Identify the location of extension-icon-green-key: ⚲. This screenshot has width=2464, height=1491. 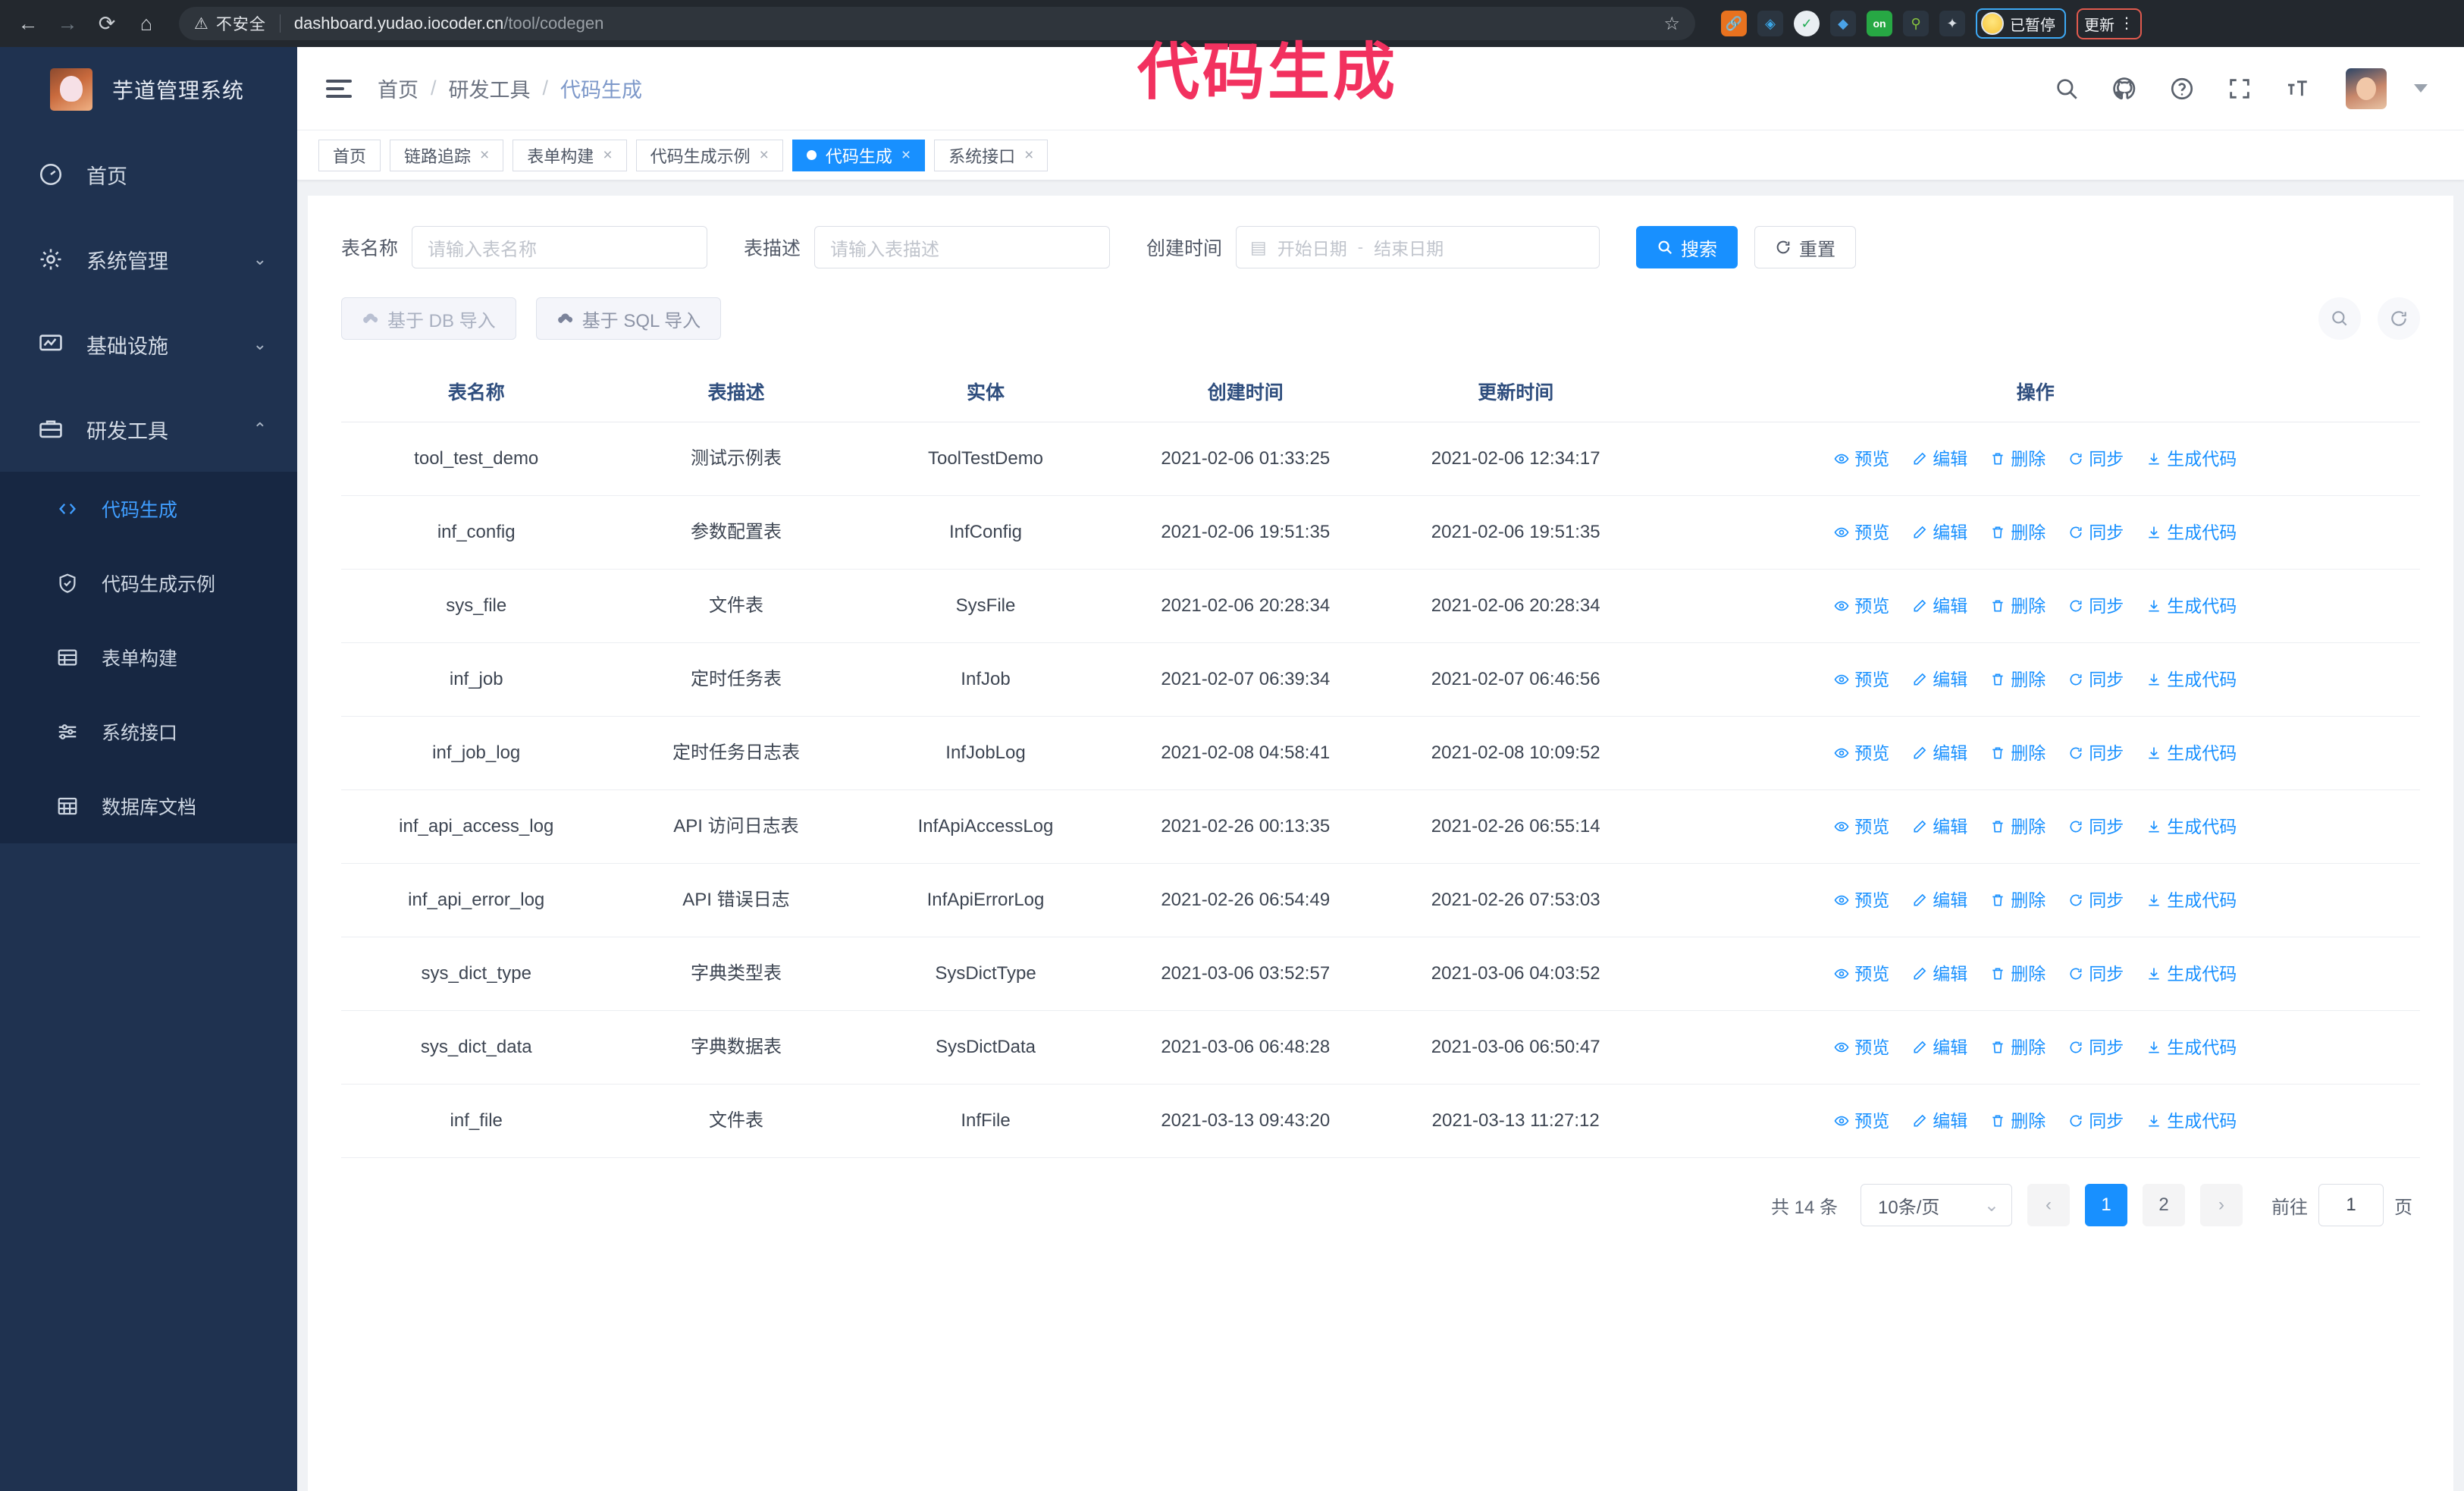
(1916, 23).